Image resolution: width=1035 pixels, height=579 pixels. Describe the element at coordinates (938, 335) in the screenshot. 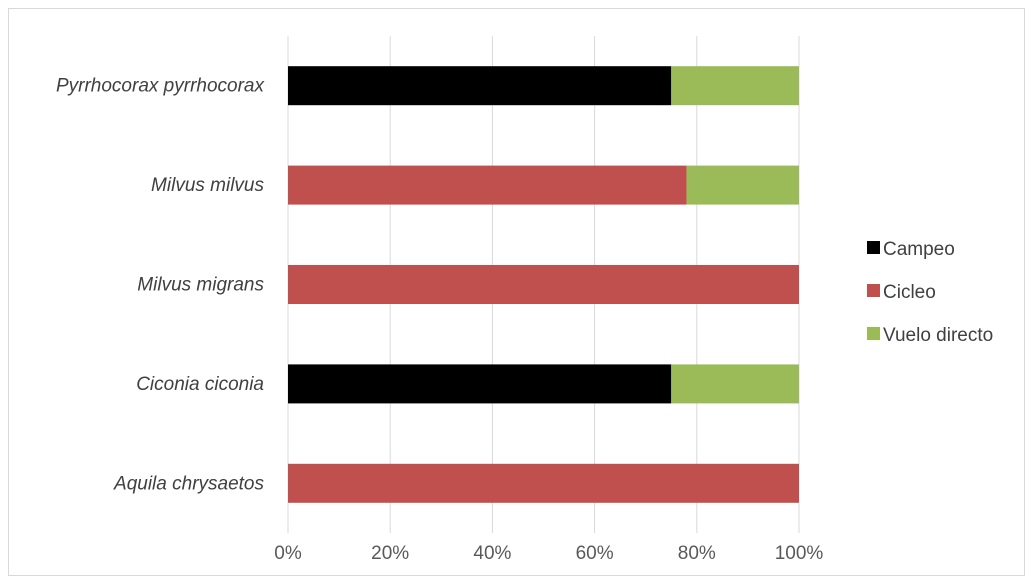

I see `legend-label: Vuelo directo` at that location.